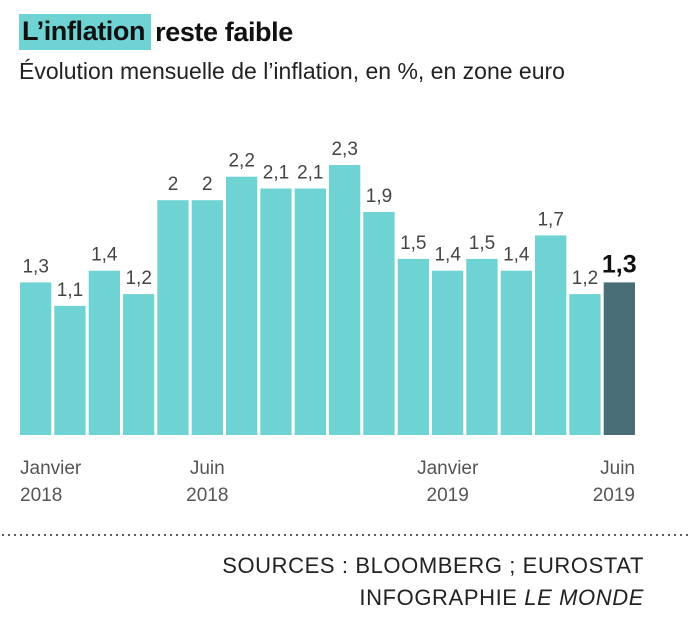 Image resolution: width=688 pixels, height=634 pixels. Describe the element at coordinates (447, 255) in the screenshot. I see `value-label-12: 1,4` at that location.